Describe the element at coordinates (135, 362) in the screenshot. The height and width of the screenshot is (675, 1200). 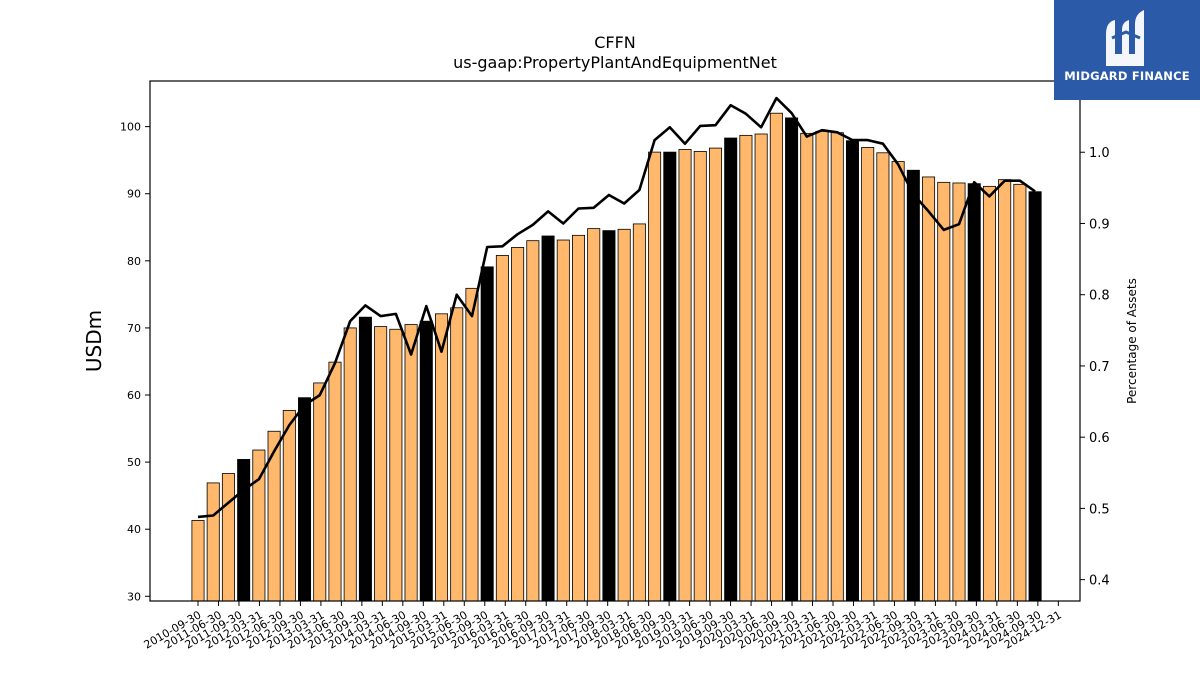
I see `left-axis-ticks: 30 40 50 60 70 80 90 100` at that location.